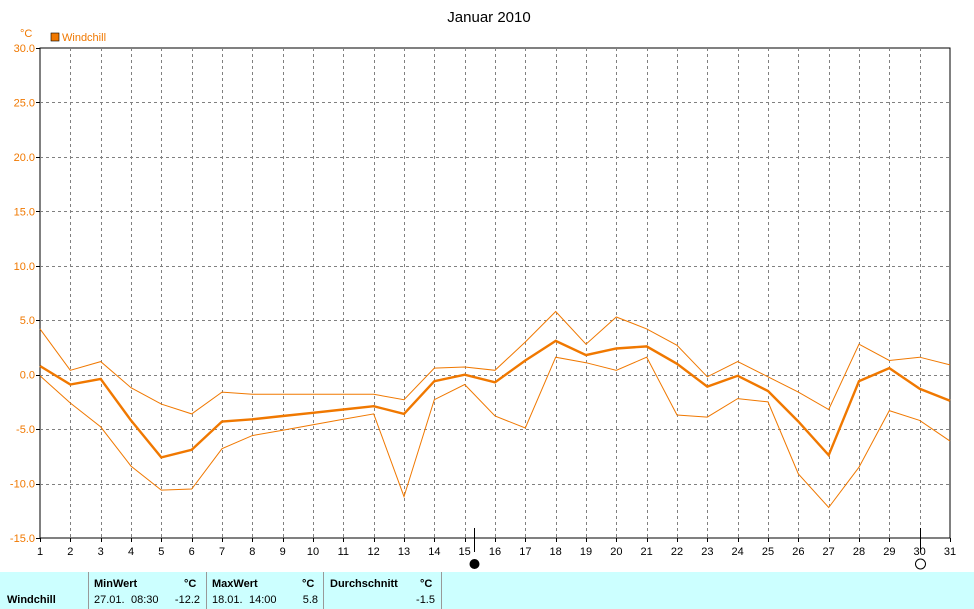 This screenshot has width=974, height=609. What do you see at coordinates (235, 584) in the screenshot?
I see `max-header: MaxWert` at bounding box center [235, 584].